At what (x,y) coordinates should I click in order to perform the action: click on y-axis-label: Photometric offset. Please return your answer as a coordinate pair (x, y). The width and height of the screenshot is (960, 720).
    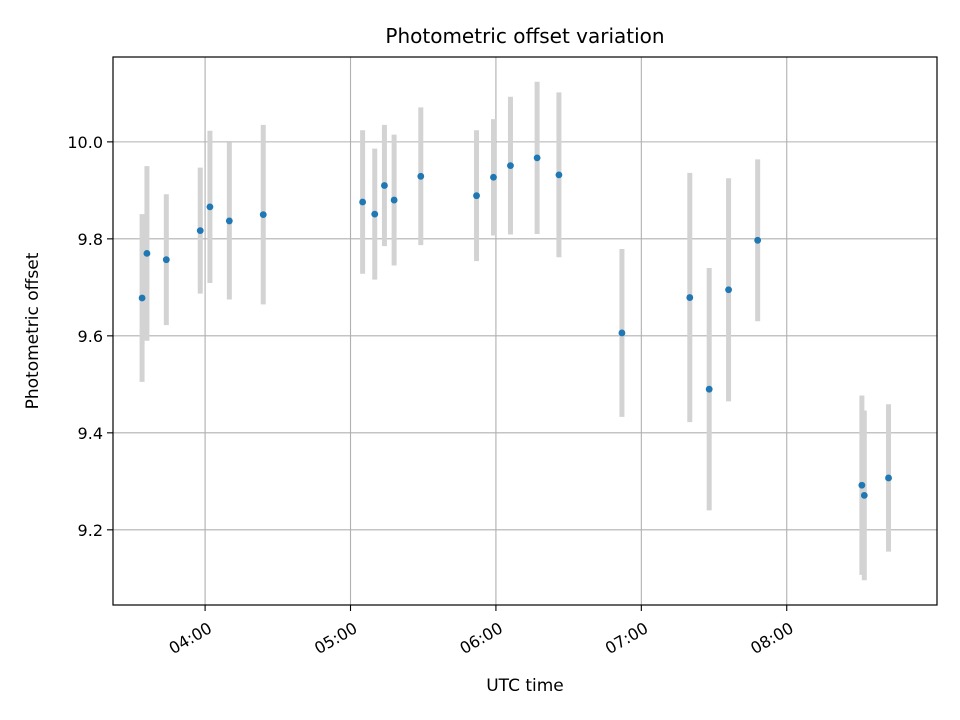
    Looking at the image, I should click on (33, 330).